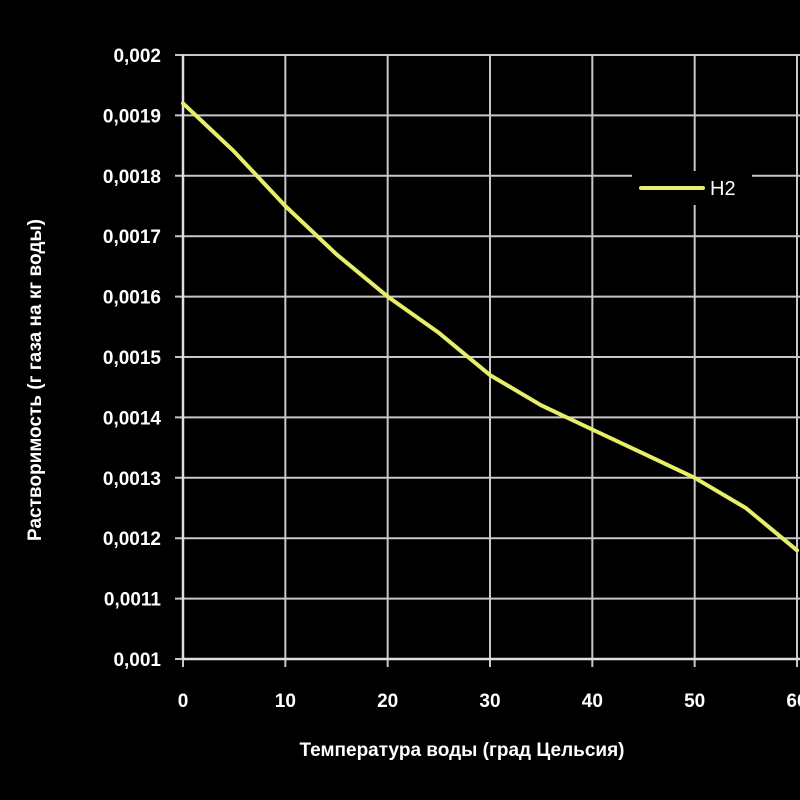  Describe the element at coordinates (132, 298) in the screenshot. I see `y-tick-label: 0,0016` at that location.